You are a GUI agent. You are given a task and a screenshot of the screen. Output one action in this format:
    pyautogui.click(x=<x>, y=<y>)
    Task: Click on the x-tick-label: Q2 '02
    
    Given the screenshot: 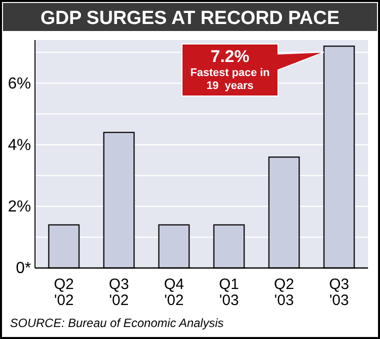 What is the action you would take?
    pyautogui.click(x=64, y=292)
    